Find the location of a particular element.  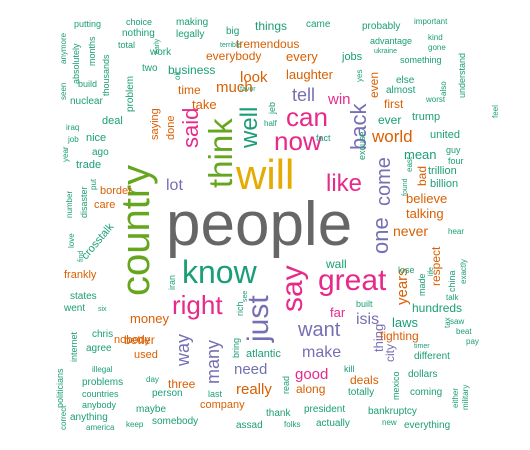

word-even: even is located at coordinates (374, 84).